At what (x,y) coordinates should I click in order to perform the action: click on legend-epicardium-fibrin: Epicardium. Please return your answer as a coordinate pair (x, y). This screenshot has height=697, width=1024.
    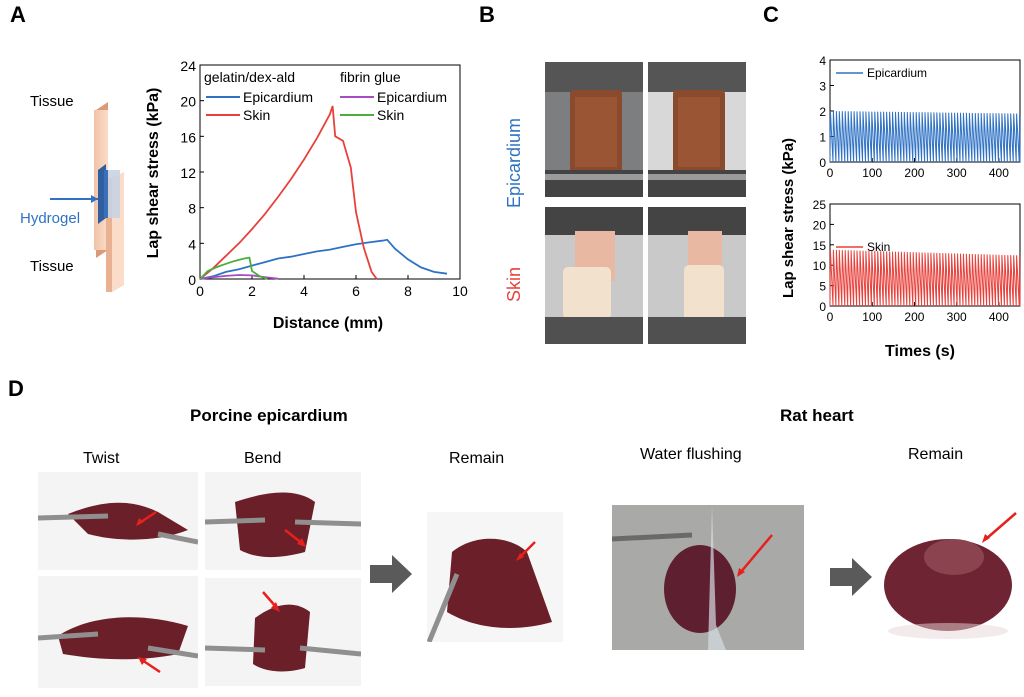
    Looking at the image, I should click on (412, 97).